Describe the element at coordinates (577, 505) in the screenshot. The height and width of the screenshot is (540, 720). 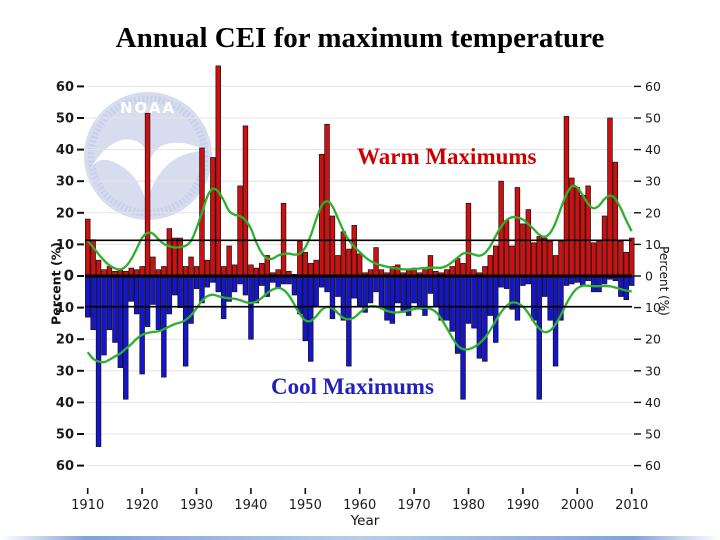
I see `x-tick-label: 2000` at that location.